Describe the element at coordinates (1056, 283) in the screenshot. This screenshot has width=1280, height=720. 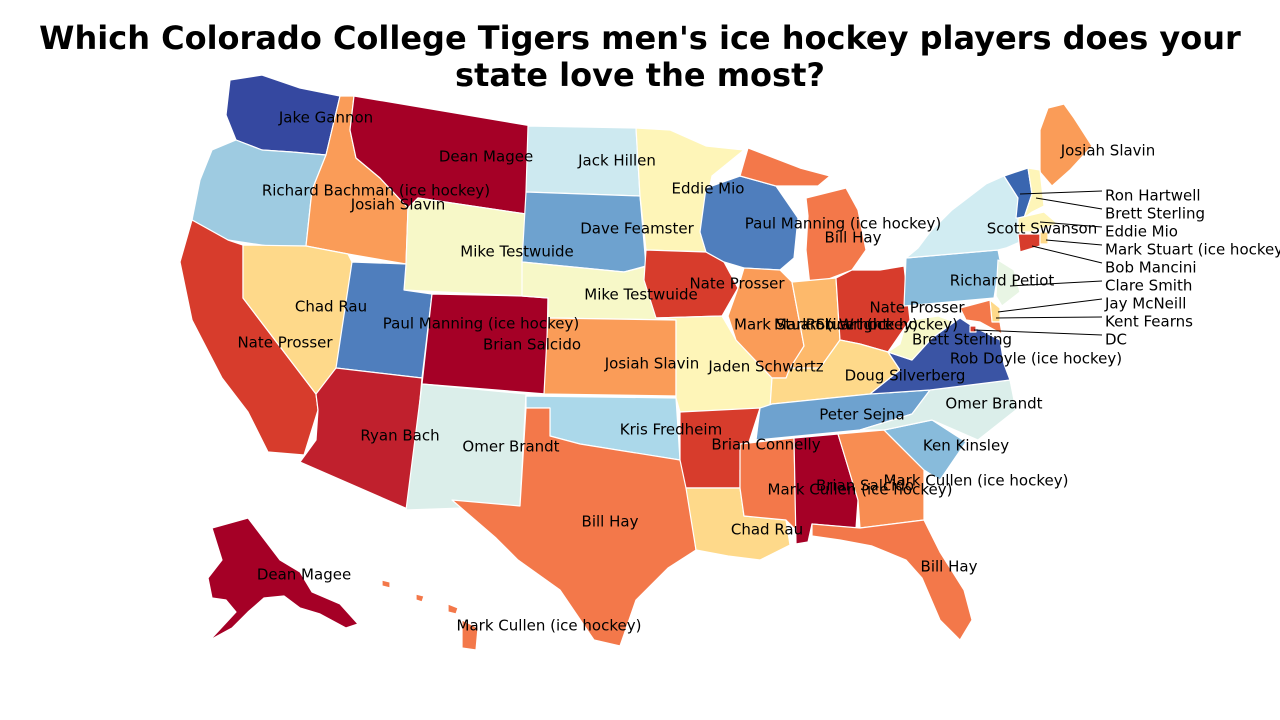
I see `leader-line-nj` at that location.